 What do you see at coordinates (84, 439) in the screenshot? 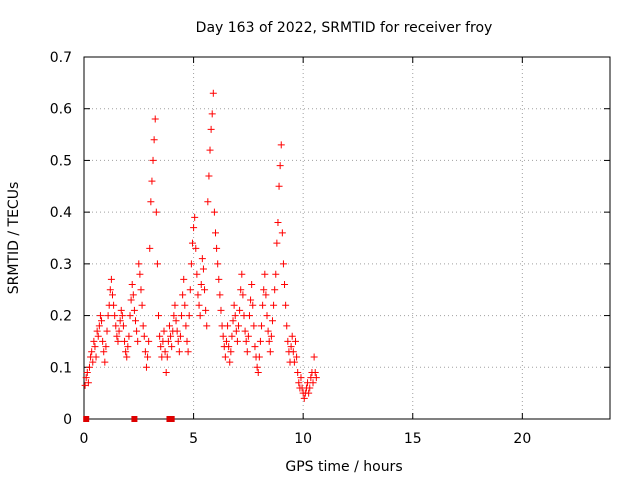
I see `x-tick-label: 0` at bounding box center [84, 439].